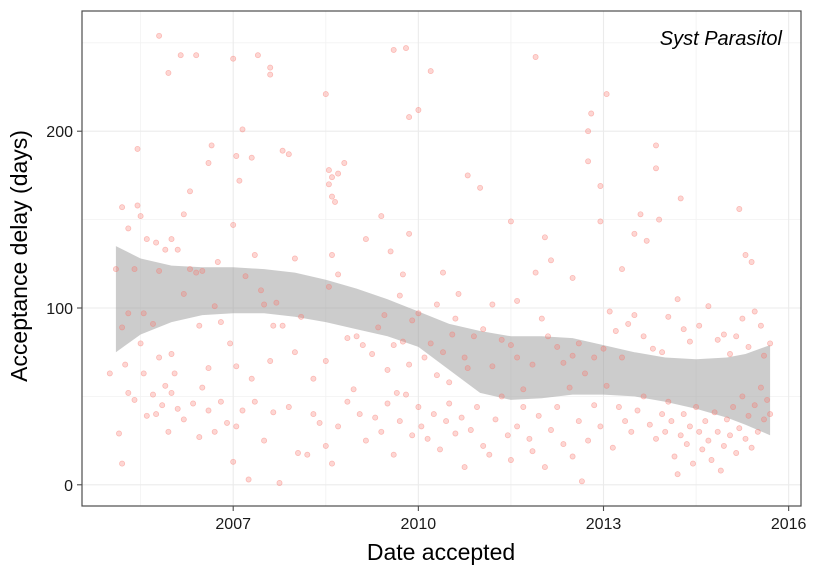 This screenshot has width=825, height=570. I want to click on x-tick-label: 2013, so click(604, 524).